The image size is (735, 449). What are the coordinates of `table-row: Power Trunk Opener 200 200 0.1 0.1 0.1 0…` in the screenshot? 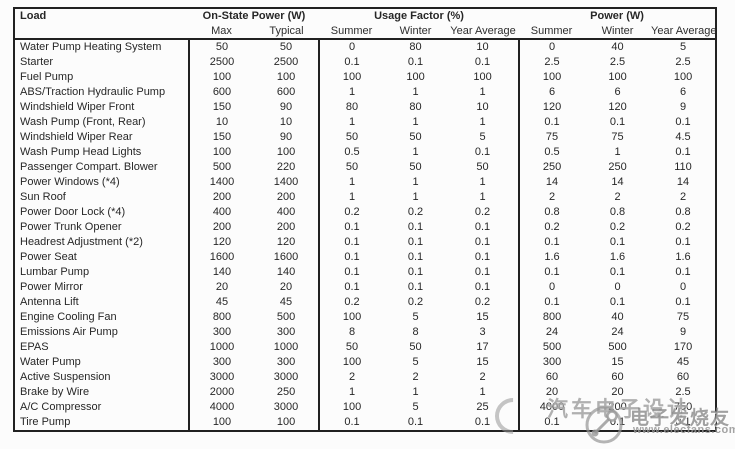 It's located at (365, 227).